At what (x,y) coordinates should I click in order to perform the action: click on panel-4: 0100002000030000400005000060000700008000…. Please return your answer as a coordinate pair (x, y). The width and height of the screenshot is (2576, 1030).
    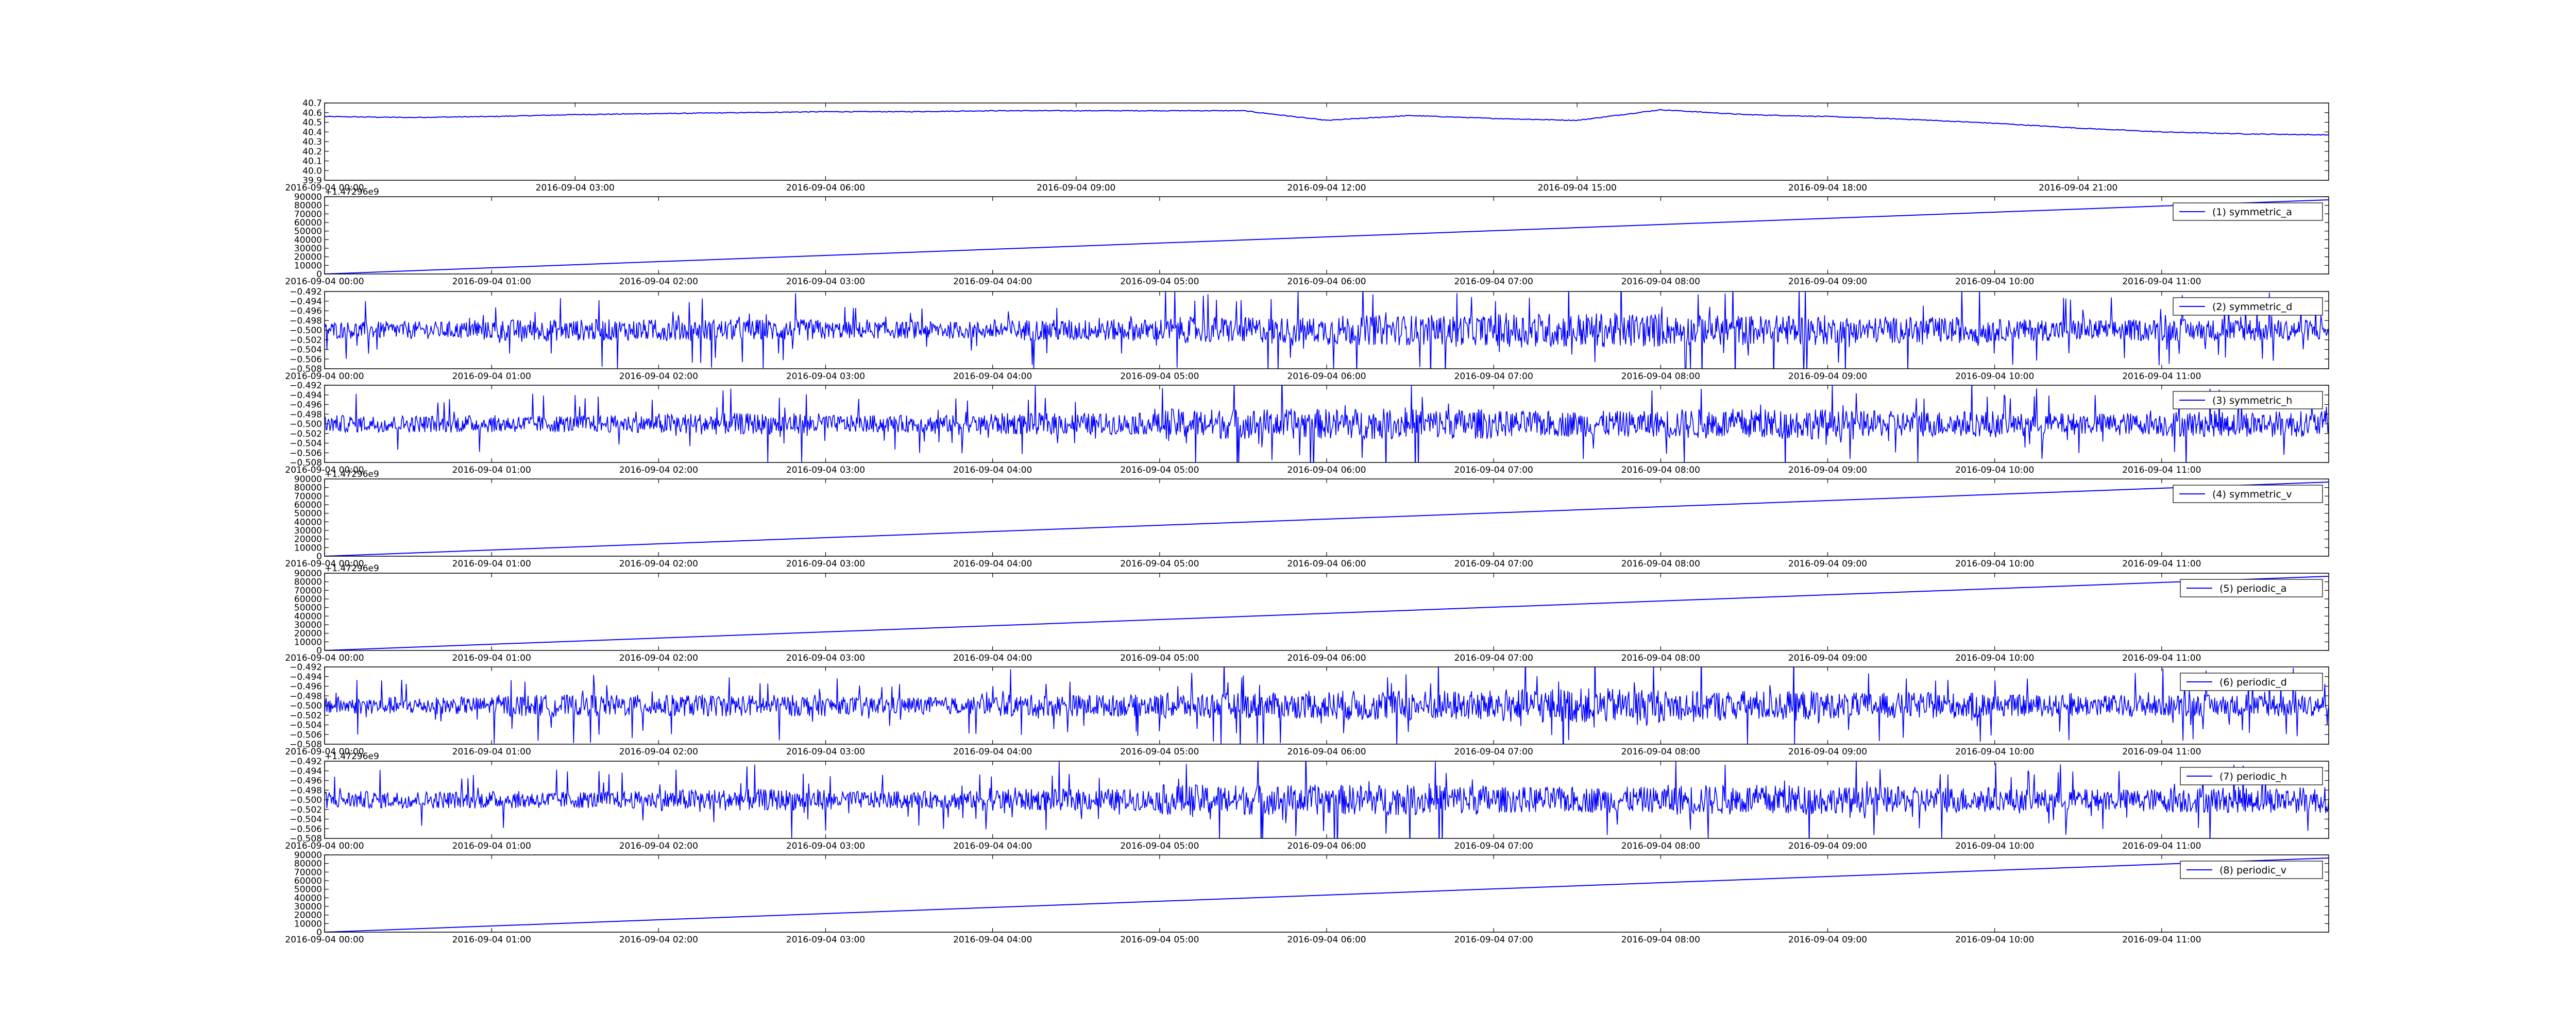
    Looking at the image, I should click on (1307, 519).